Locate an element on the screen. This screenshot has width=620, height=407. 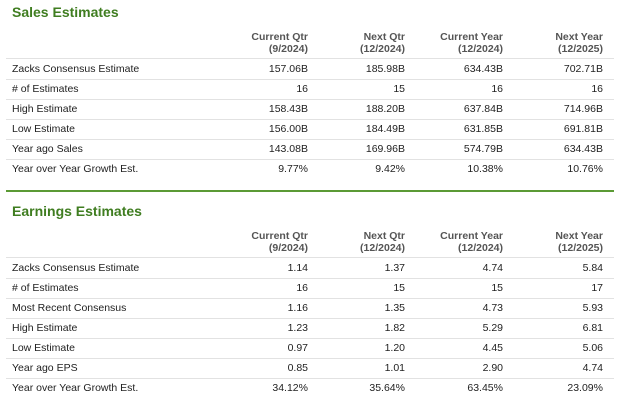
cell-value: 6.81 is located at coordinates (592, 328).